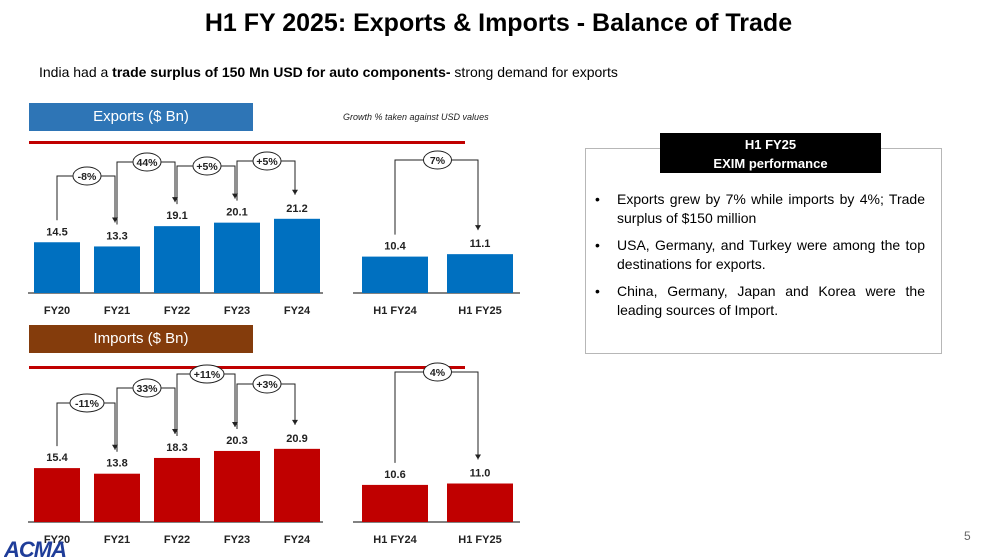 The height and width of the screenshot is (558, 997). What do you see at coordinates (395, 247) in the screenshot?
I see `data-label: 10.4` at bounding box center [395, 247].